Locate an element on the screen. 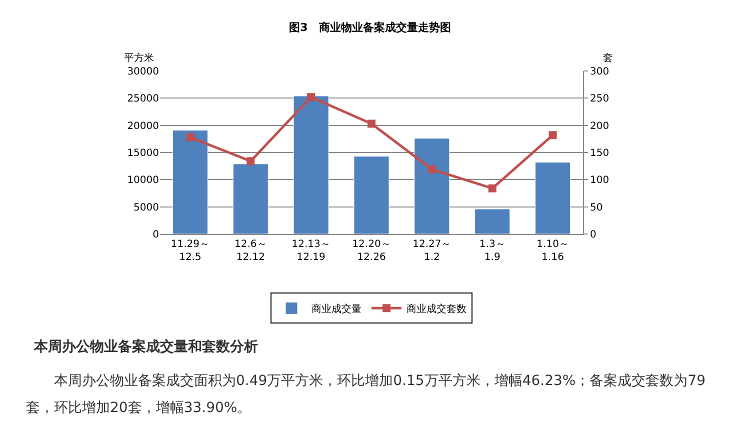  x-tick-label: 11.29～ 12.5 is located at coordinates (190, 251).